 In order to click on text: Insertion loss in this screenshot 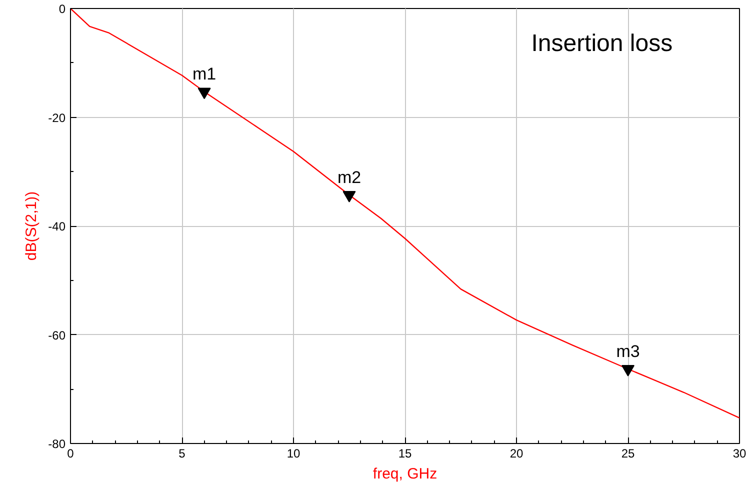, I will do `click(602, 43)`.